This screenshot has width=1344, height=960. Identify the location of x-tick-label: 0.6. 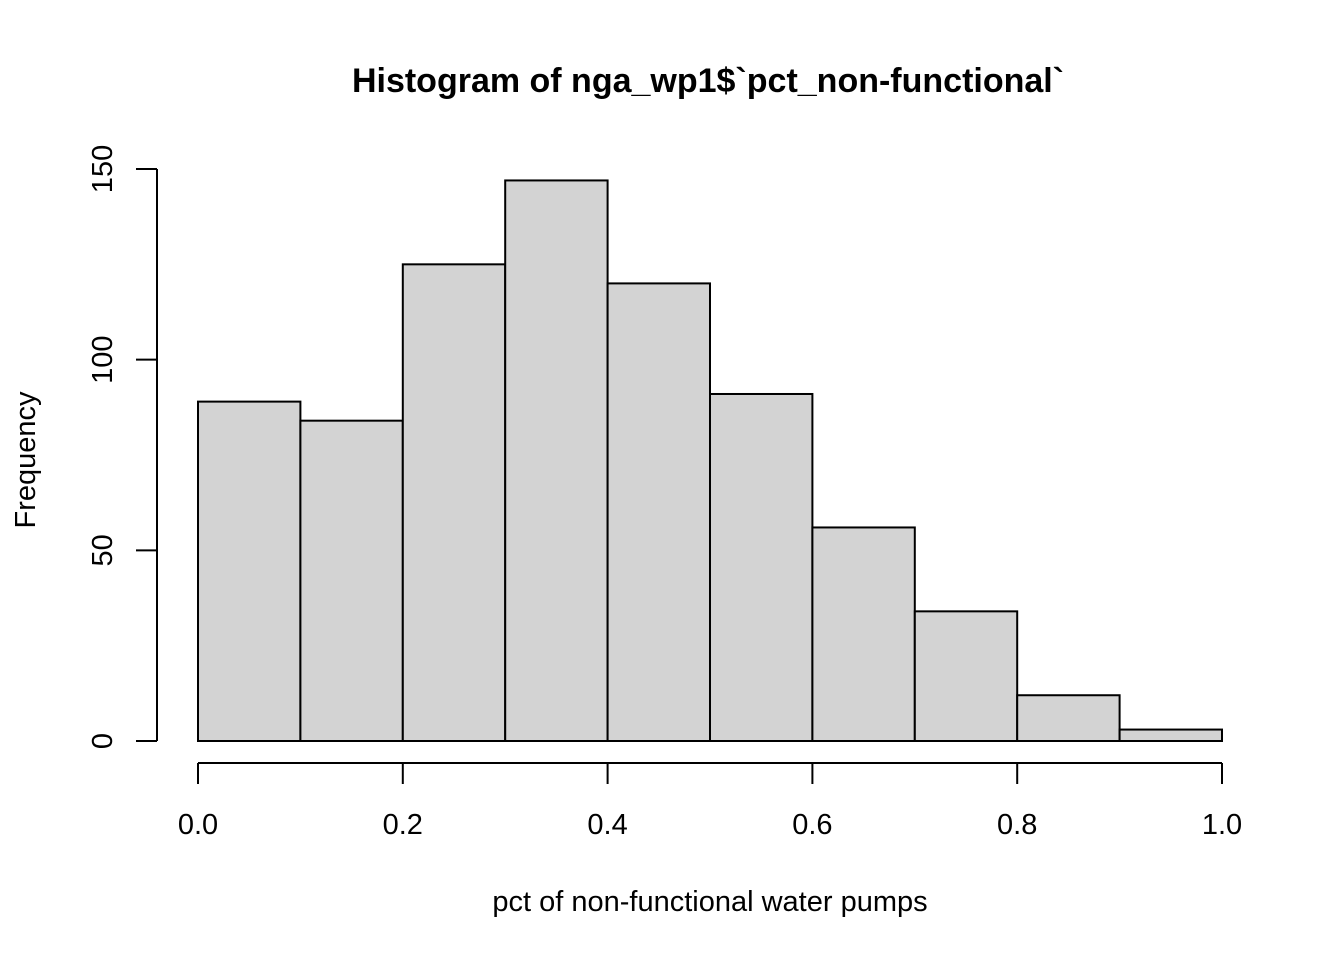
(812, 825).